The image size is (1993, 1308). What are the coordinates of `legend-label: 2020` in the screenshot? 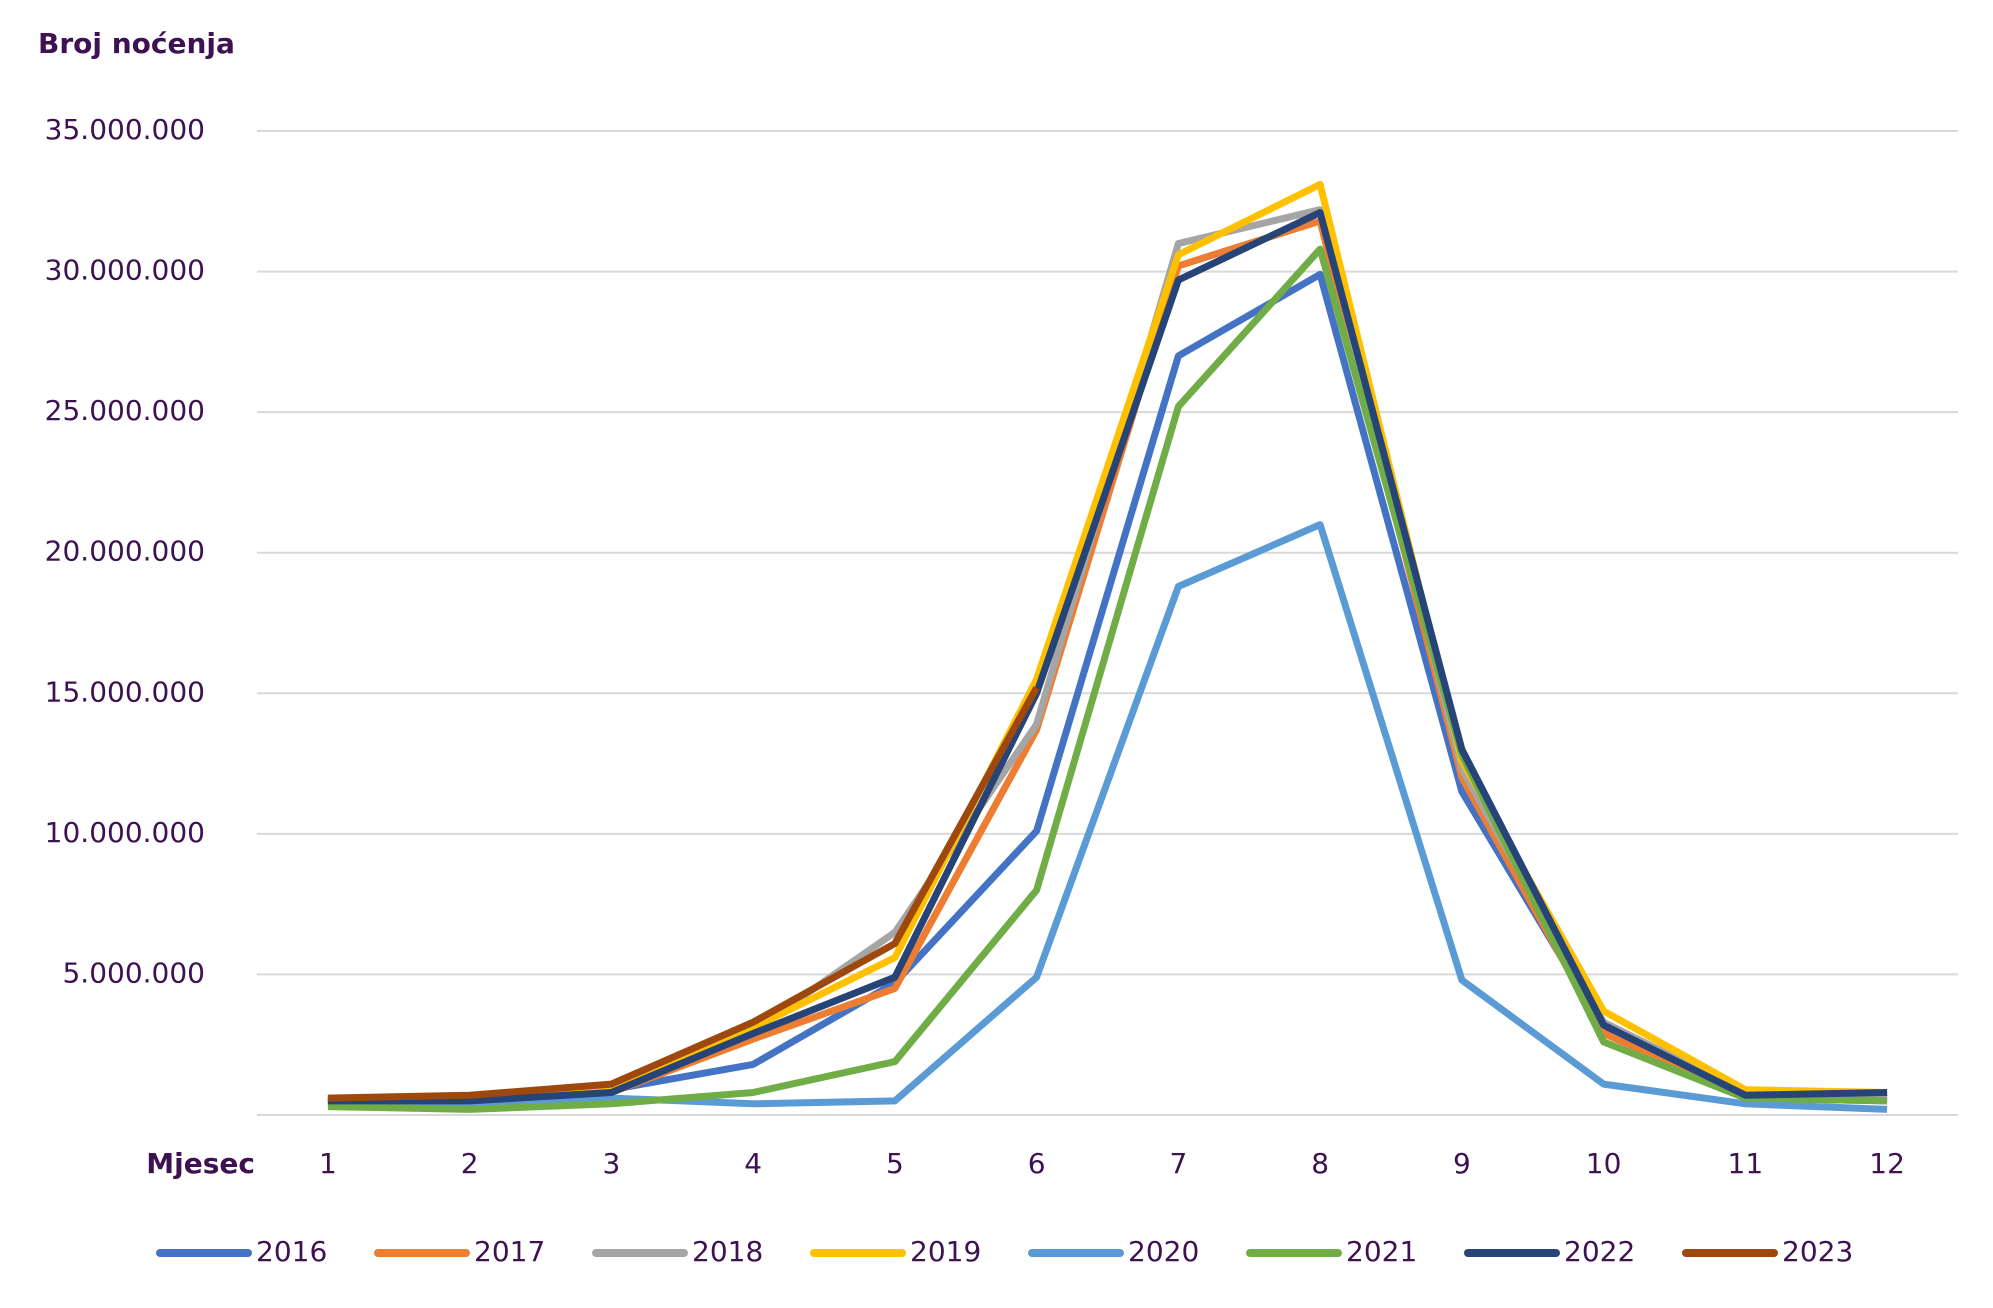 It's located at (1163, 1251).